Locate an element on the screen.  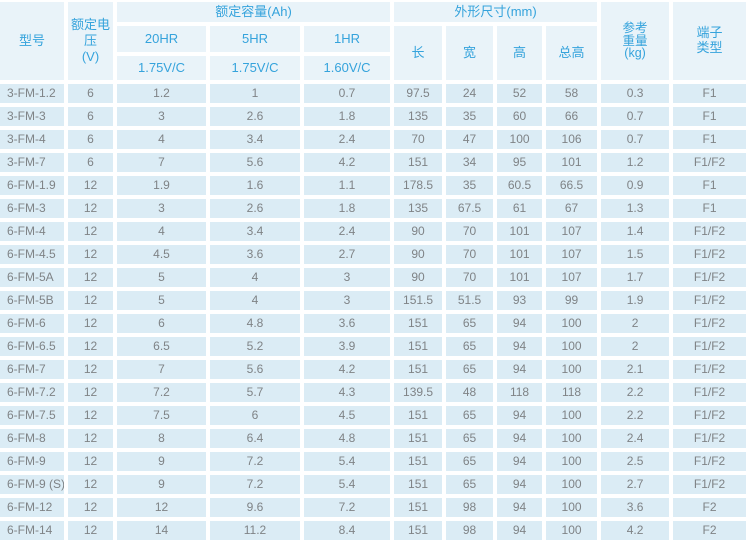
table-row: 6-FM-6 12 6 4.8 3.6 151 65 94 100 2 F1/F2 is located at coordinates (373, 323).